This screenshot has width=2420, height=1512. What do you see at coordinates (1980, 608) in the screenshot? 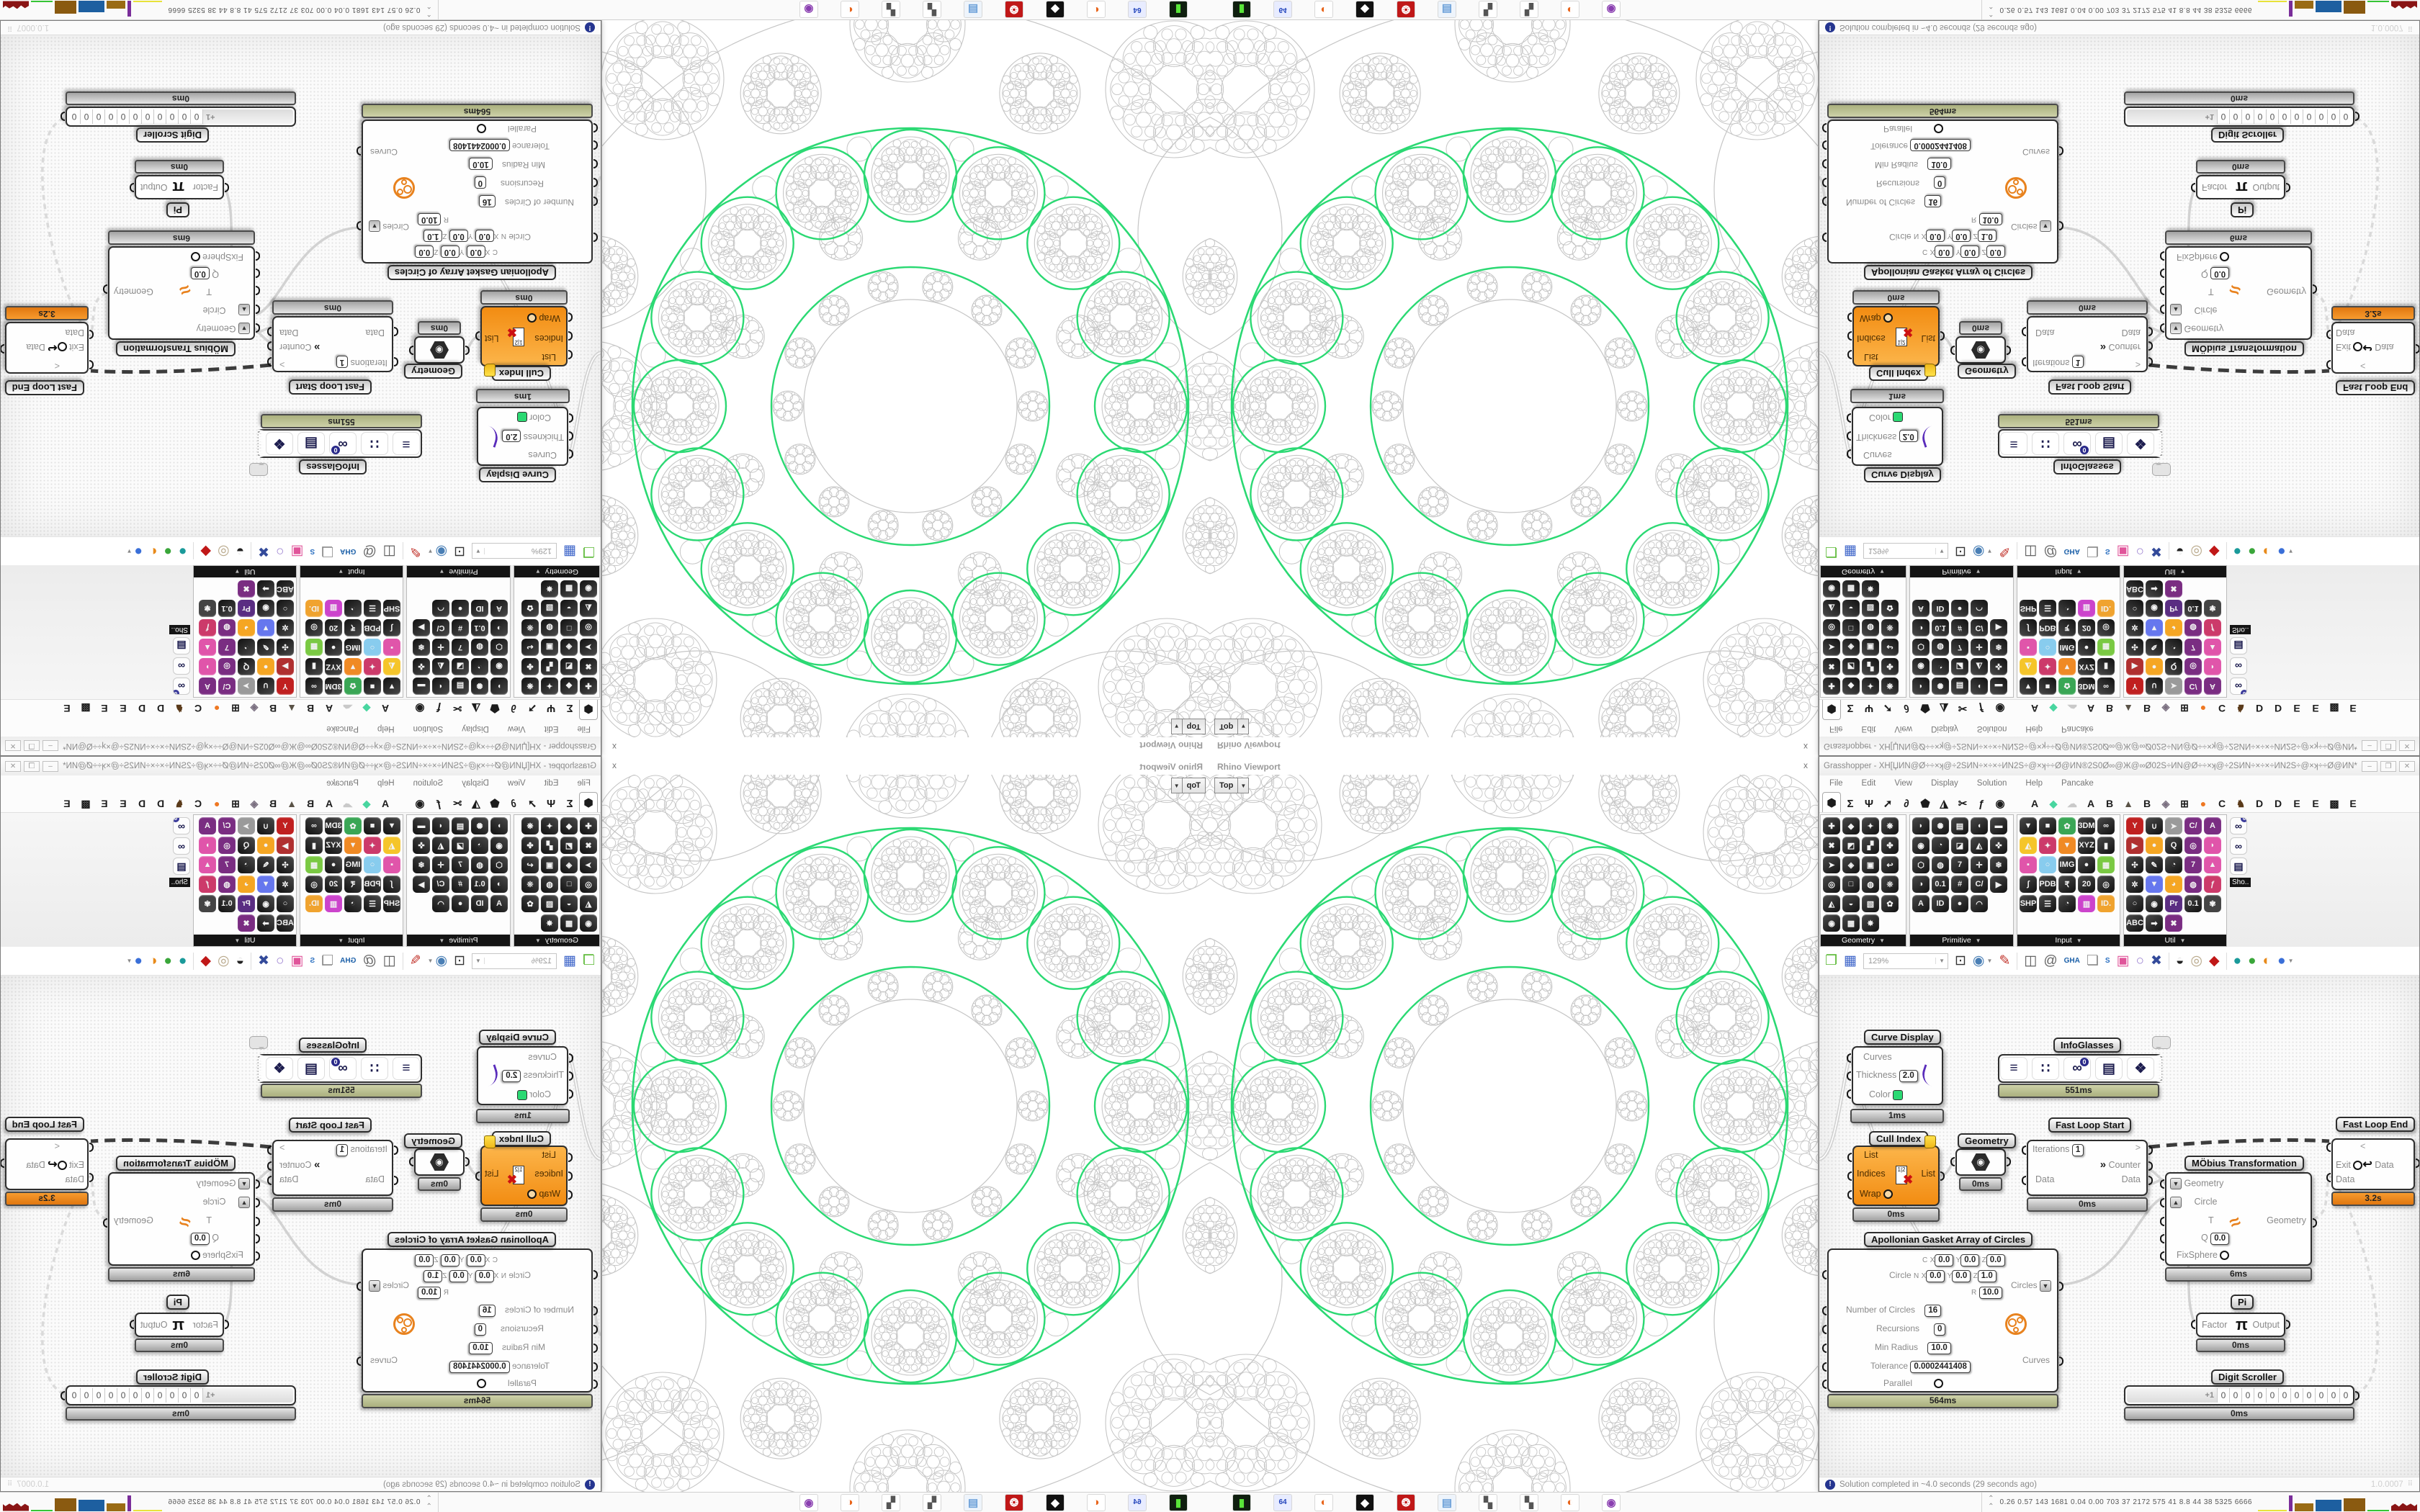
I see `component-icon: ◠` at bounding box center [1980, 608].